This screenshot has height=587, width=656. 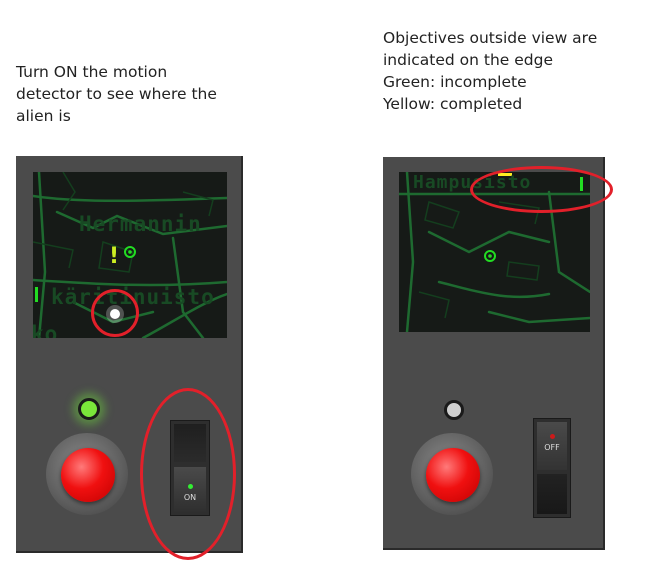 What do you see at coordinates (454, 410) in the screenshot?
I see `status-lamp-off` at bounding box center [454, 410].